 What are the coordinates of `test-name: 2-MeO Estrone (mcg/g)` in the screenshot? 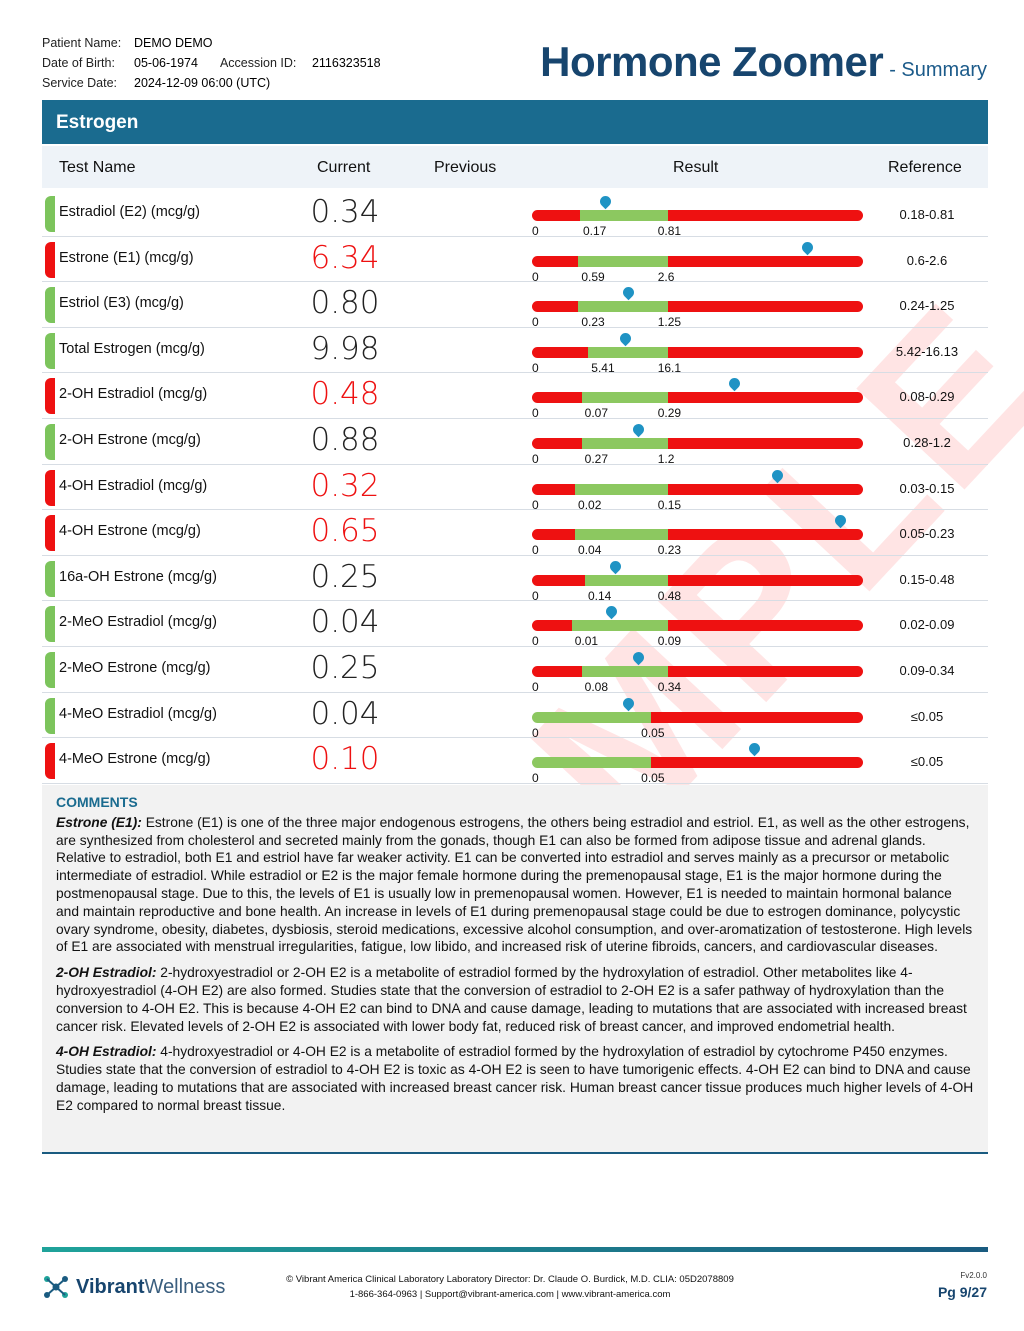 It's located at (135, 667).